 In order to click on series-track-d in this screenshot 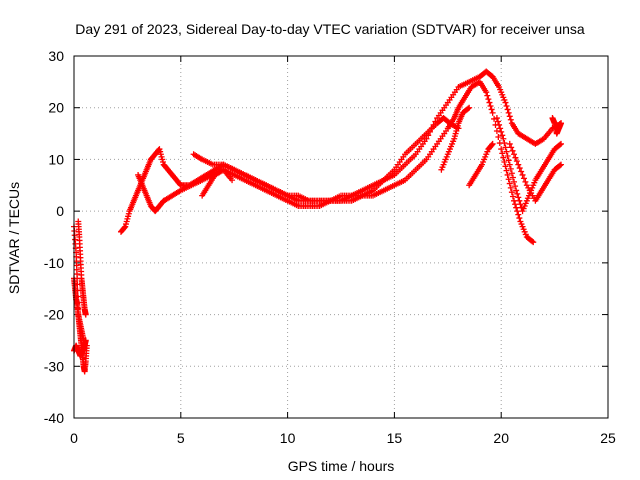, I will do `click(79, 350)`.